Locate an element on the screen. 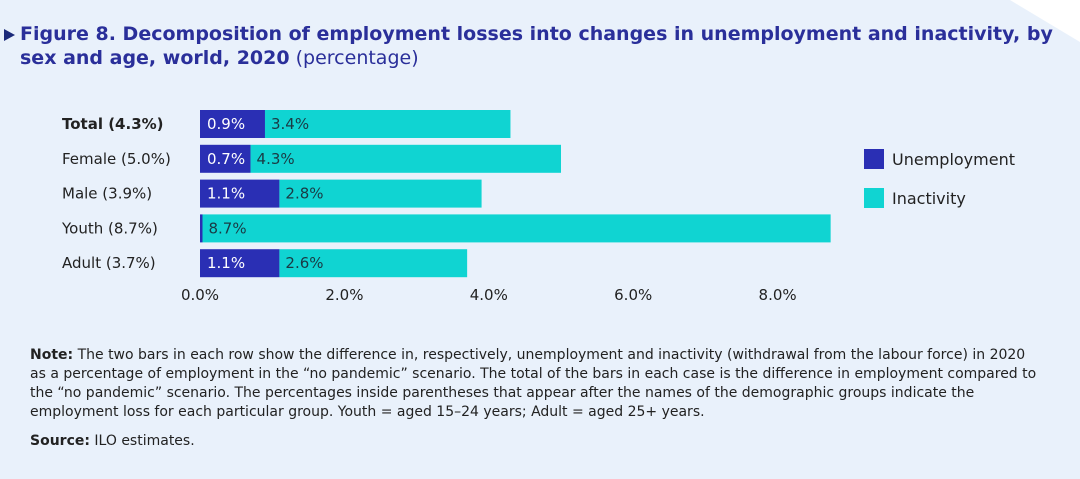 The width and height of the screenshot is (1080, 479). legend-label-unemployment: Unemployment is located at coordinates (953, 159).